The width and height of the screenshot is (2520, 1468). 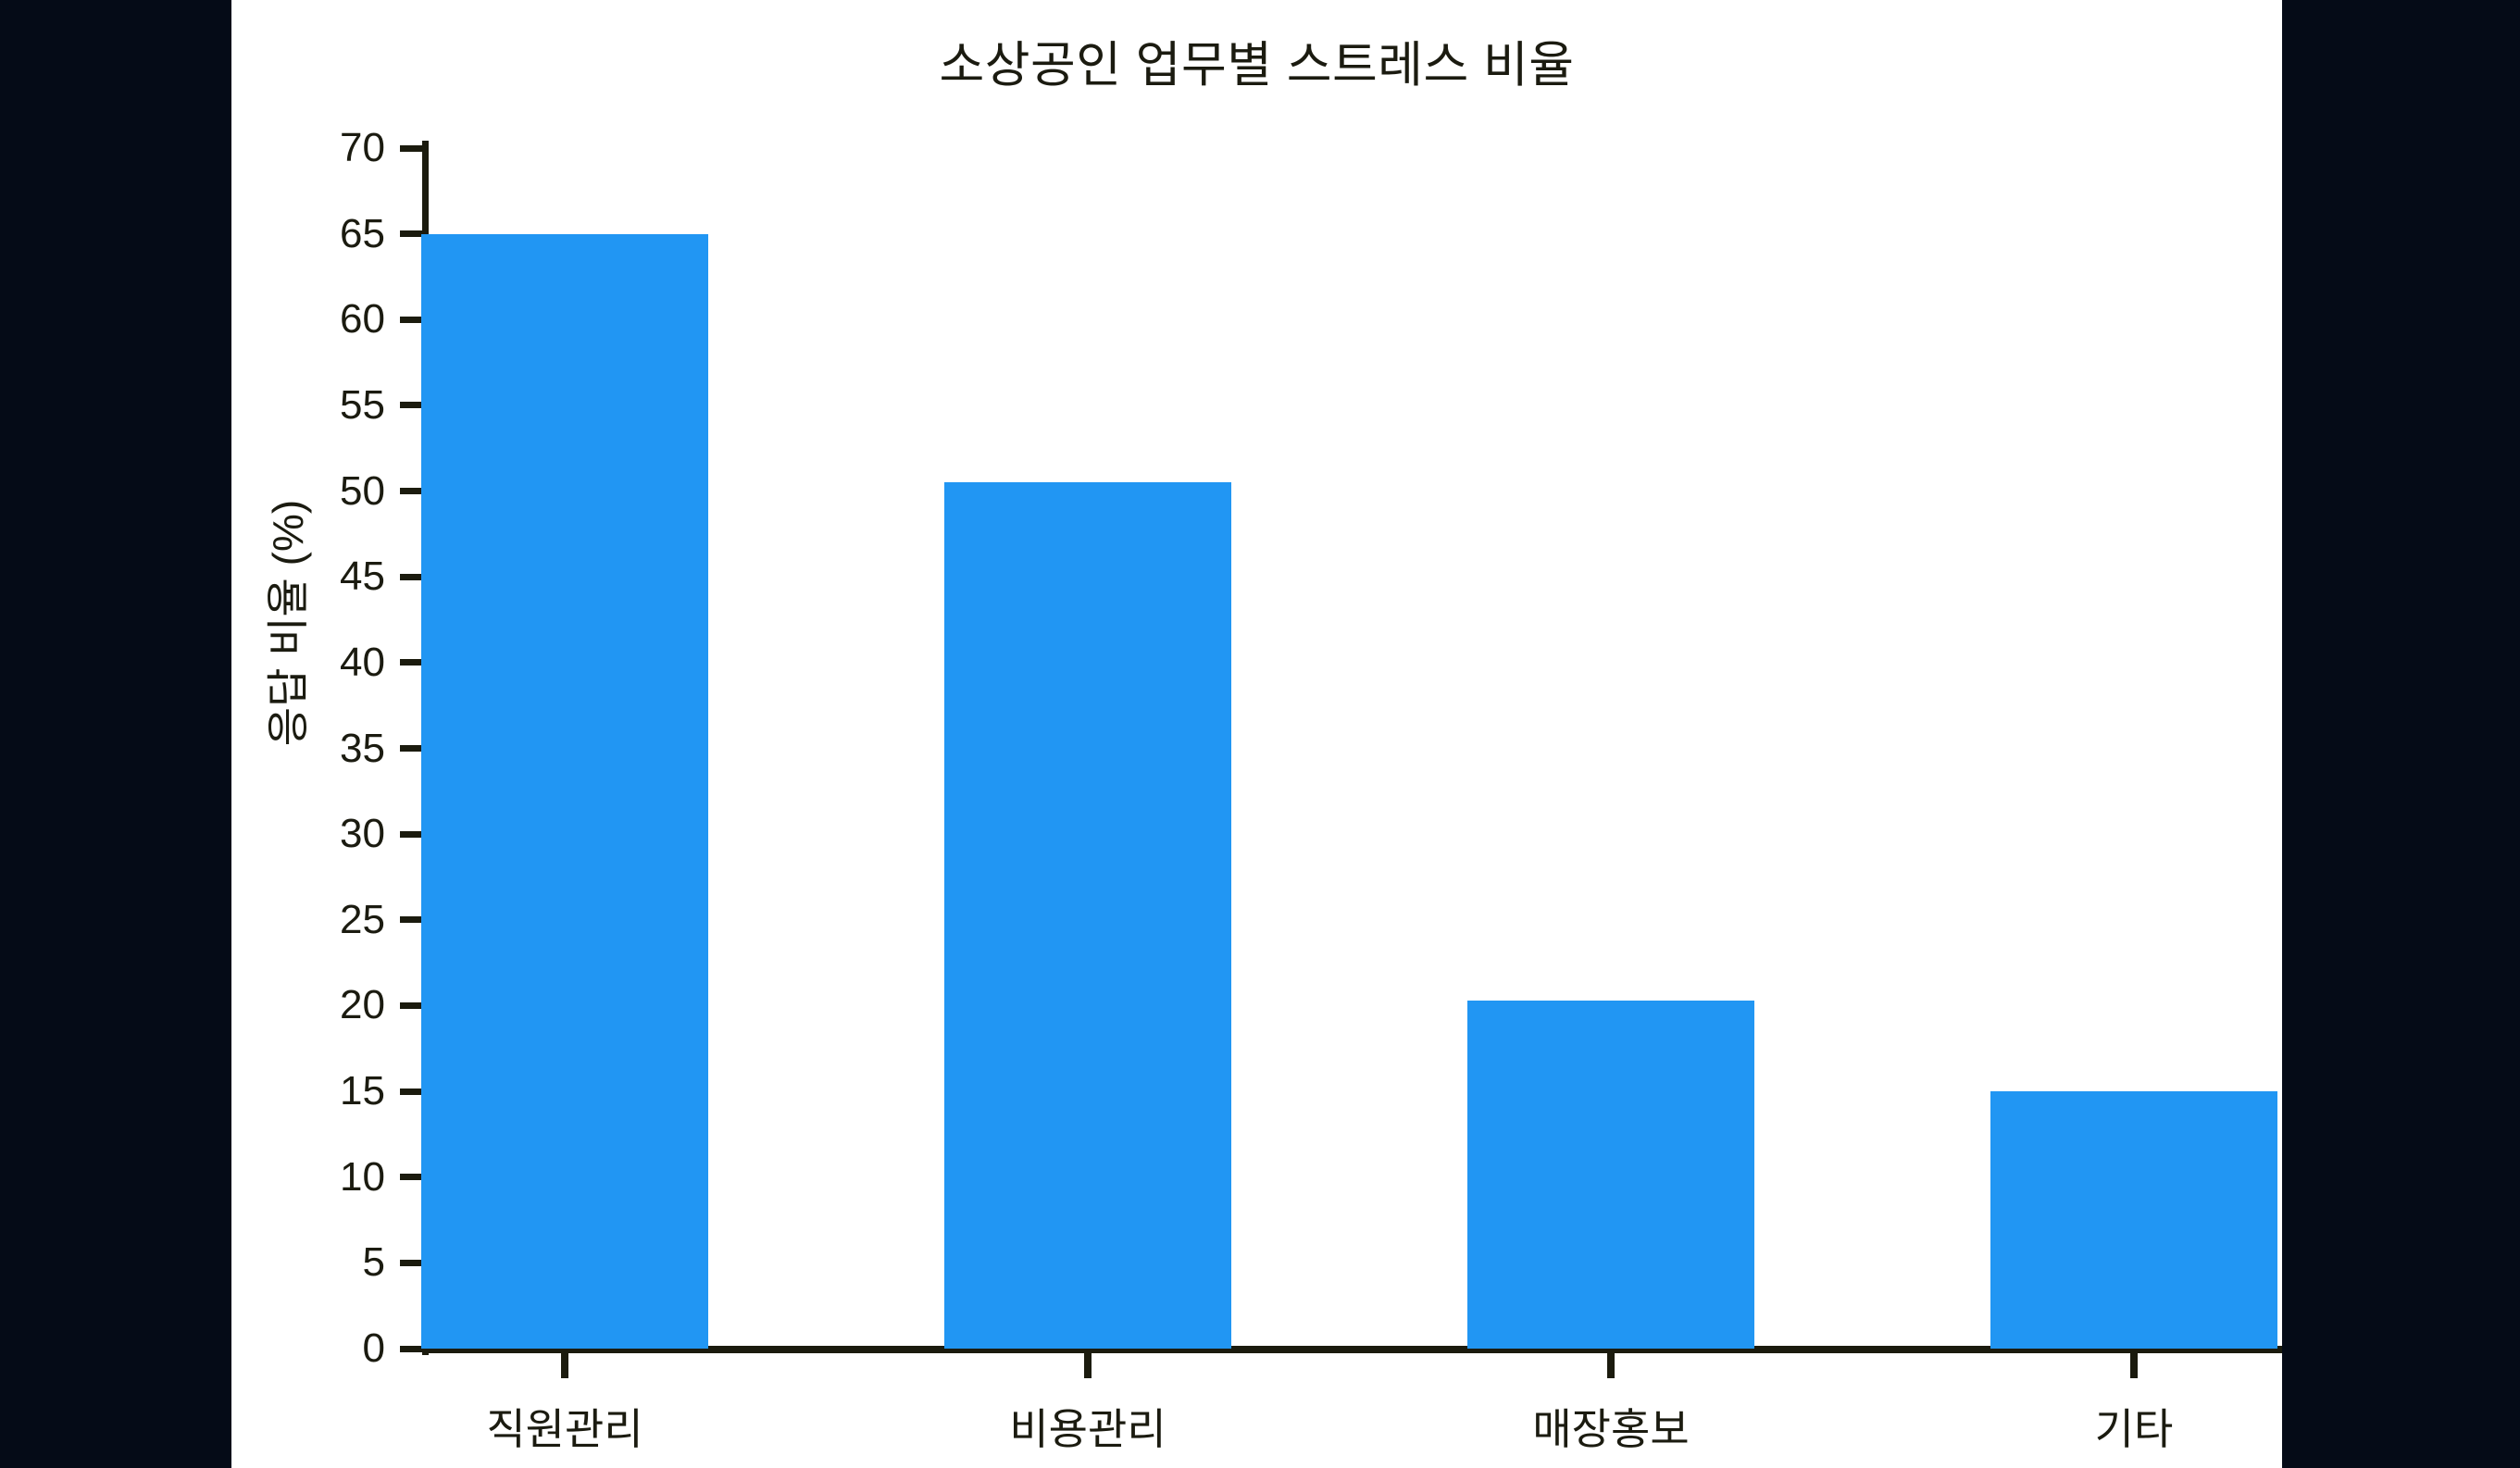 What do you see at coordinates (2134, 1429) in the screenshot?
I see `x-axis-tick-label: 기타` at bounding box center [2134, 1429].